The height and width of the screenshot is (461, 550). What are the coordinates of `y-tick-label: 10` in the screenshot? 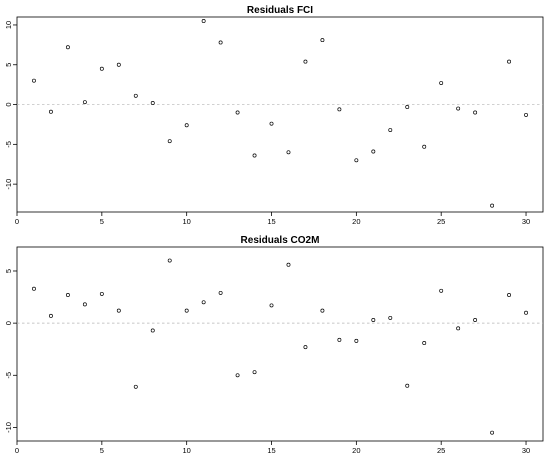 It's located at (8, 25).